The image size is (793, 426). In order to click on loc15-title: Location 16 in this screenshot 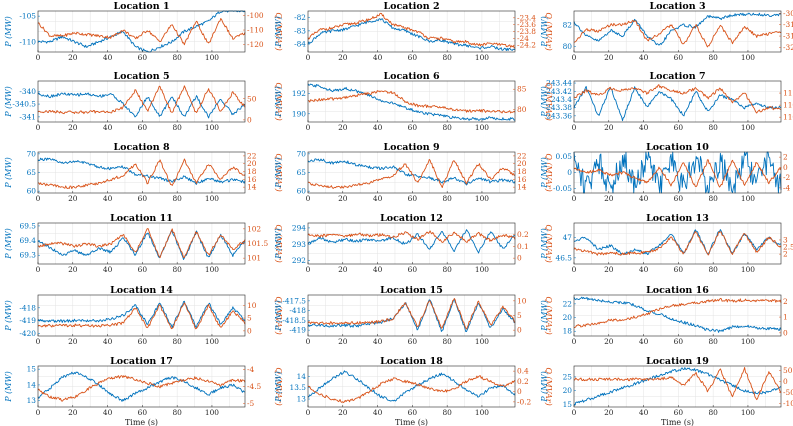, I will do `click(677, 290)`.